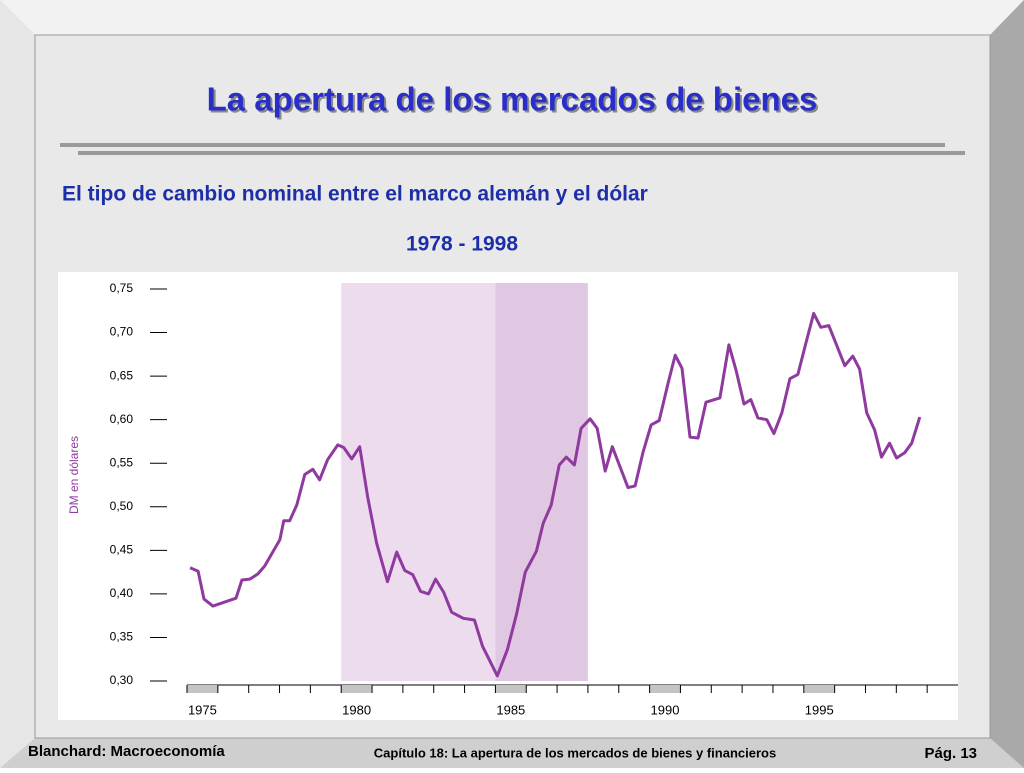 This screenshot has width=1024, height=773. What do you see at coordinates (122, 462) in the screenshot?
I see `y-tick-label: 0,55` at bounding box center [122, 462].